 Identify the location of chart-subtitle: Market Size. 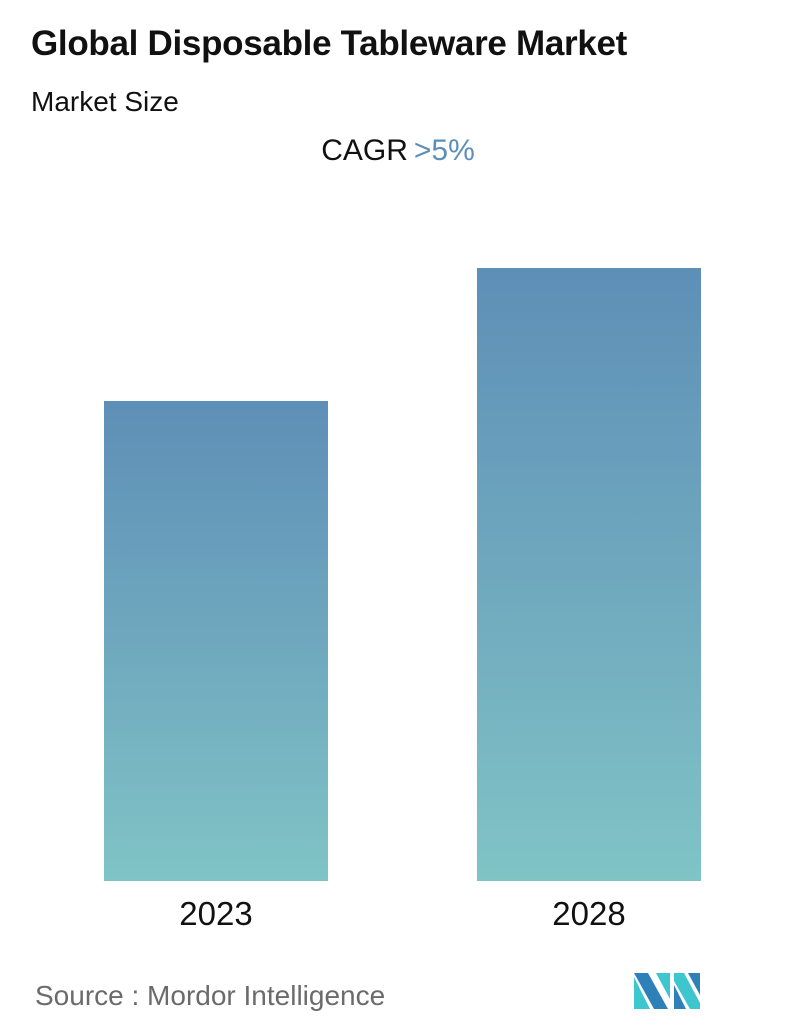
(105, 101).